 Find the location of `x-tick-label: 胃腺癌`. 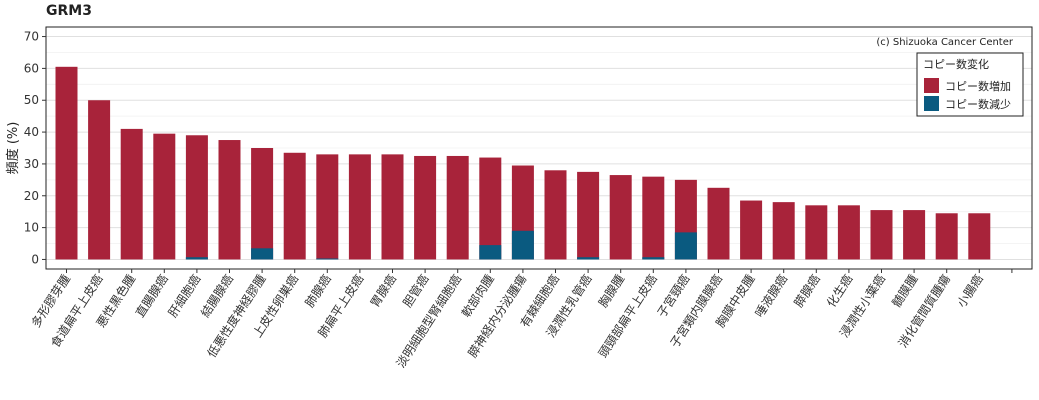

x-tick-label: 胃腺癌 is located at coordinates (383, 290).